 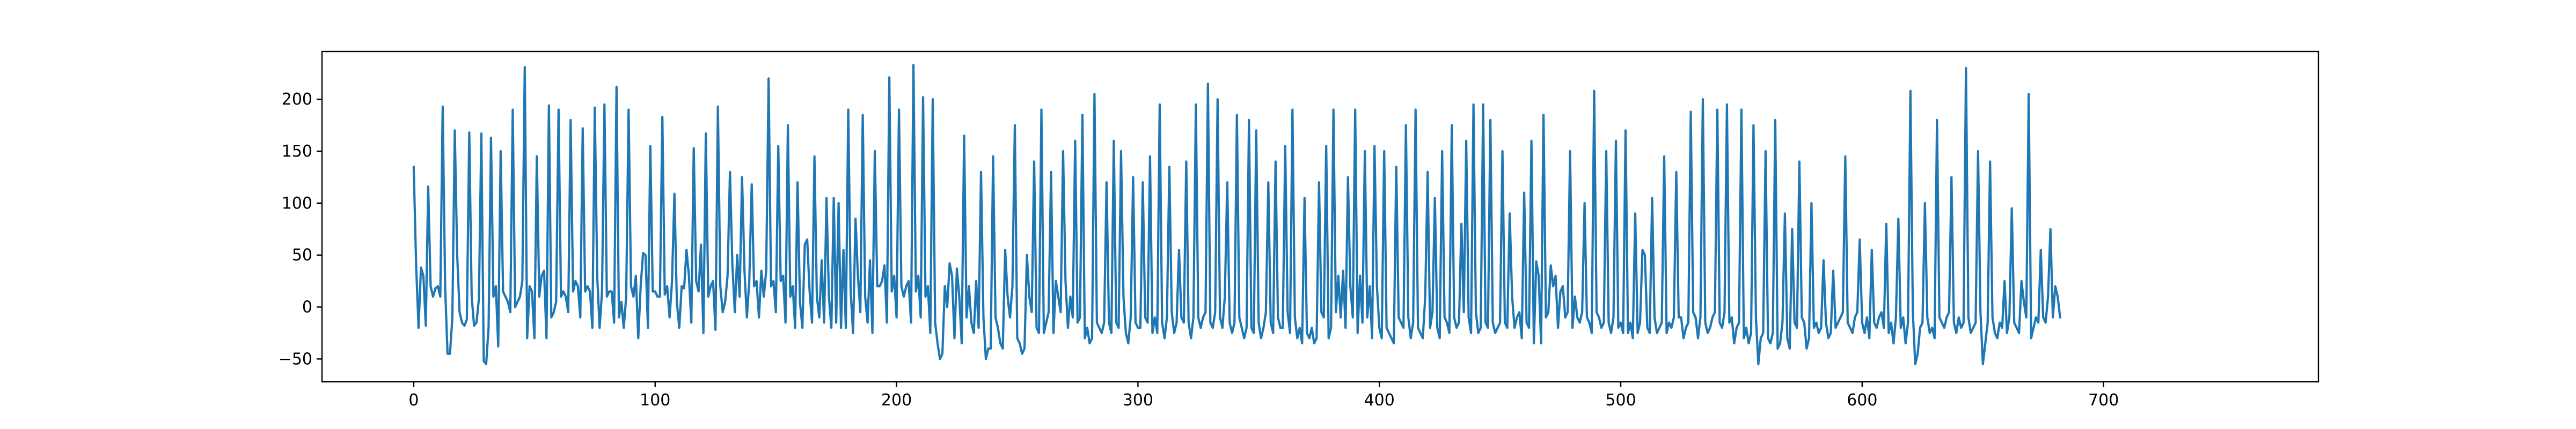 I want to click on y-tick-label: 0, so click(x=307, y=307).